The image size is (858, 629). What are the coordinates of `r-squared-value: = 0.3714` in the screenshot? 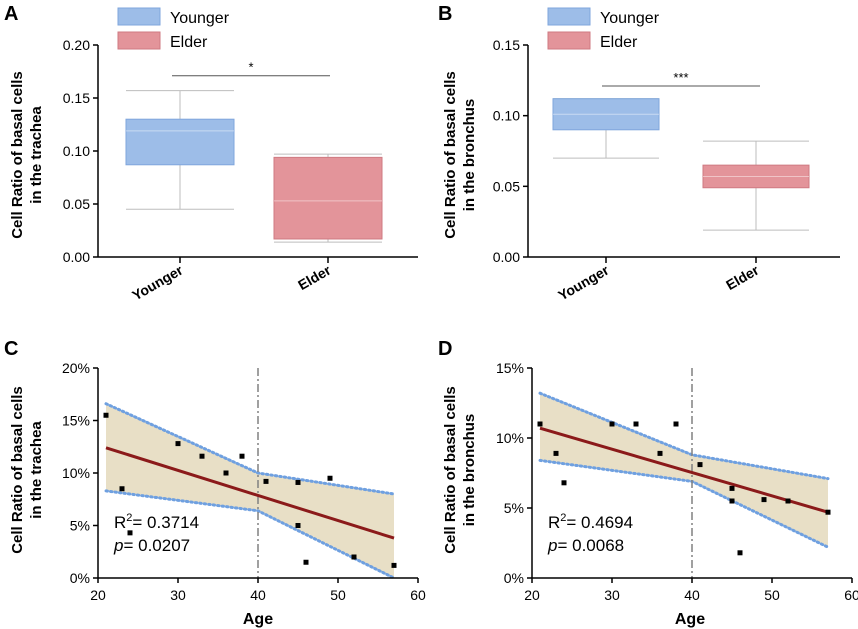 It's located at (165, 522).